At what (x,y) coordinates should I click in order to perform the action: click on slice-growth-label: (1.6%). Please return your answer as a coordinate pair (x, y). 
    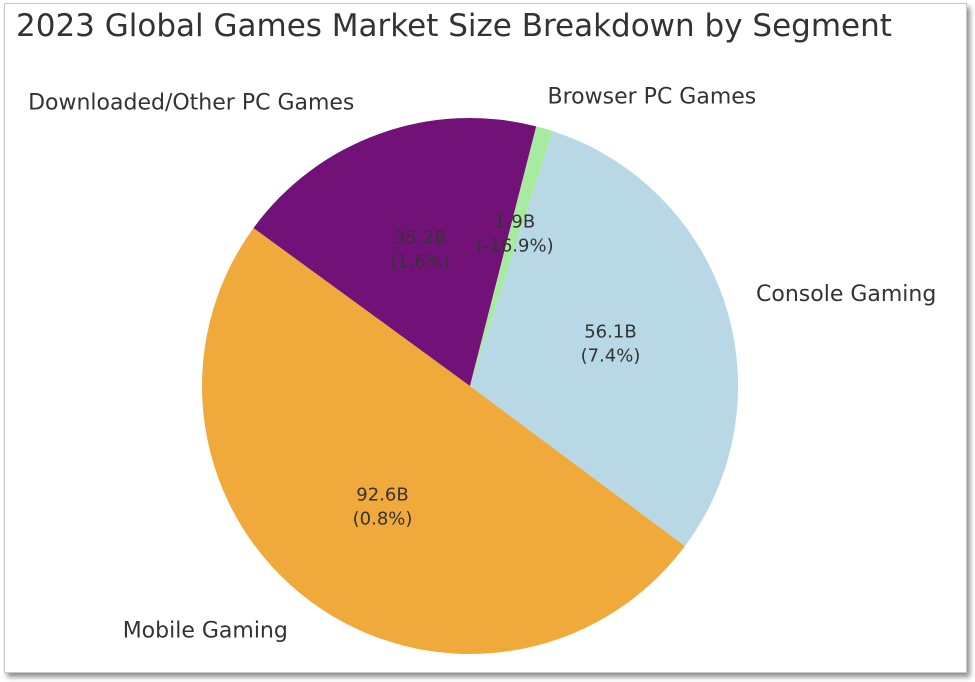
    Looking at the image, I should click on (420, 261).